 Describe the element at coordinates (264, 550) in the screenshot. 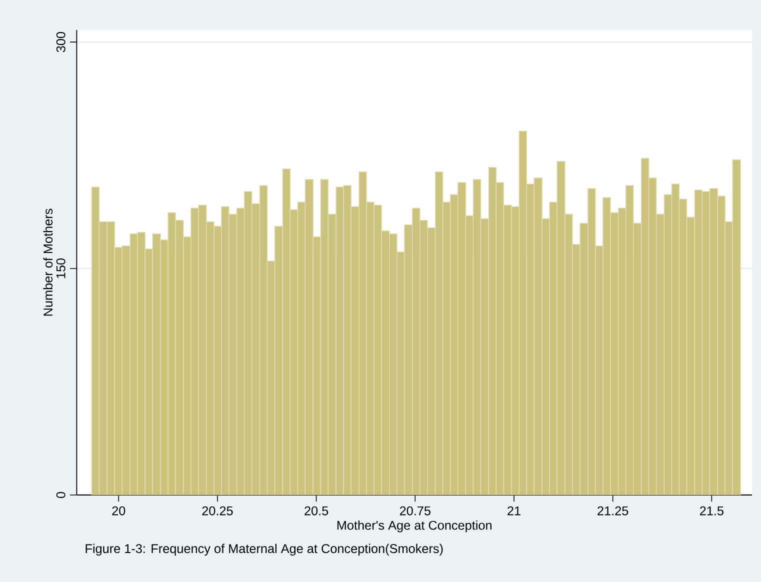

I see `caption: Figure 1-3: Frequency of Maternal Age at Conception(Smokers)` at that location.